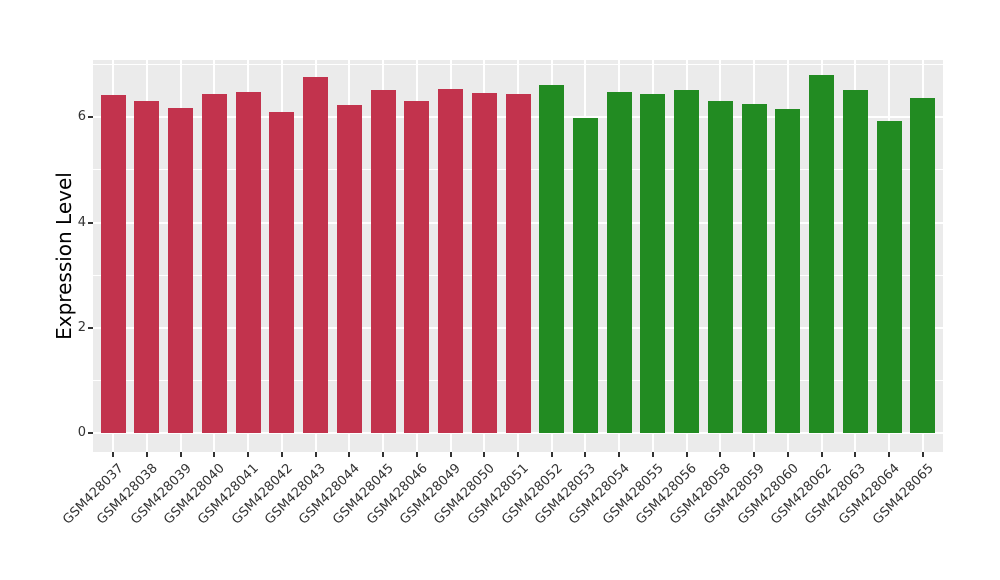  Describe the element at coordinates (248, 454) in the screenshot. I see `x-tick-GSM428041` at that location.